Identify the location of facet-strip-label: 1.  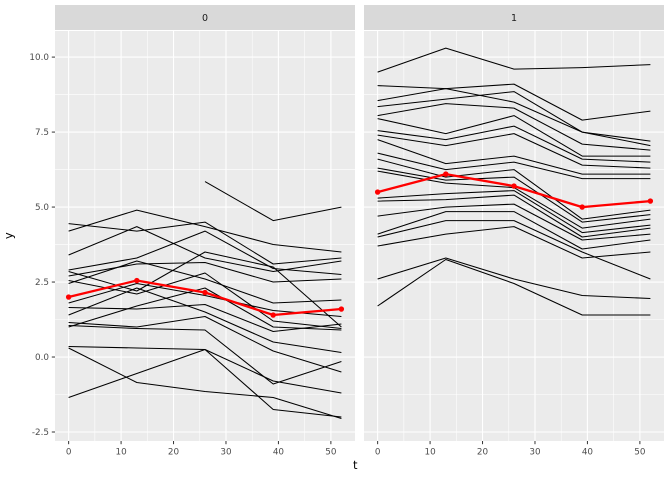
(514, 18).